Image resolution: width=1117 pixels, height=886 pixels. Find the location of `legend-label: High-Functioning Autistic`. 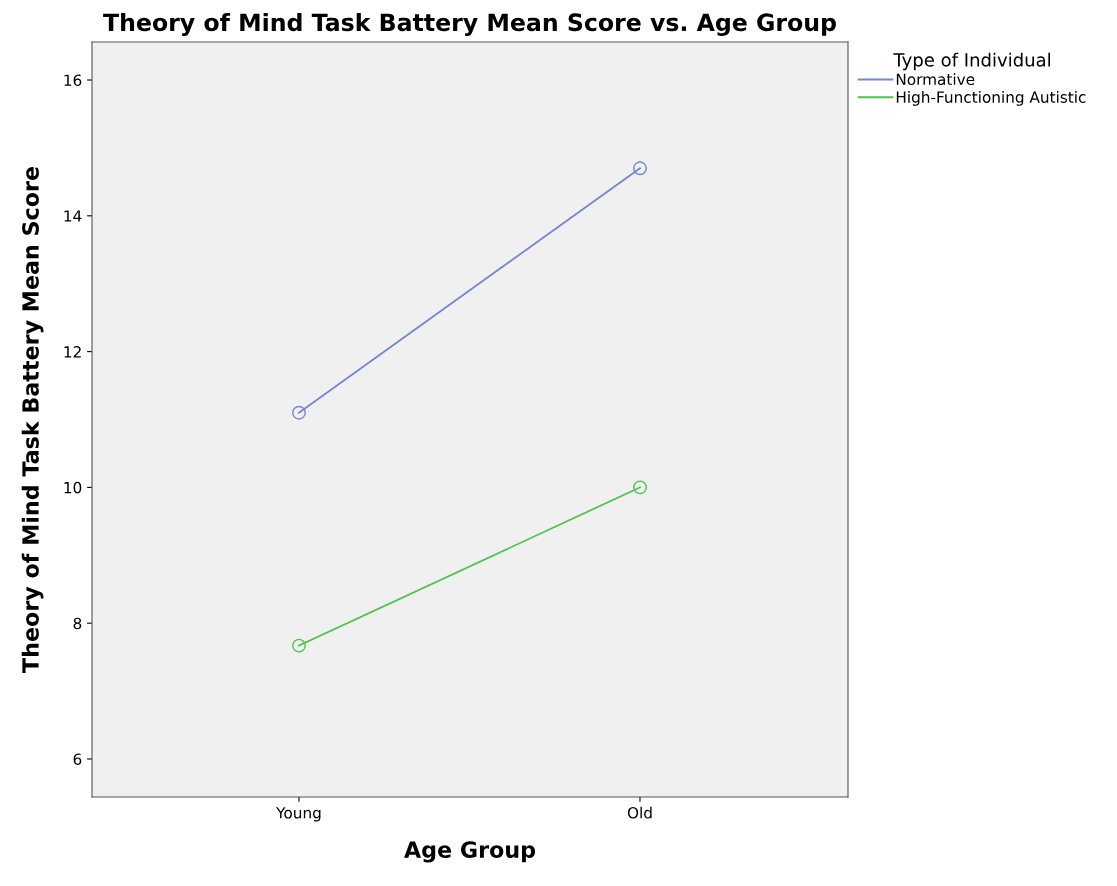

legend-label: High-Functioning Autistic is located at coordinates (991, 98).